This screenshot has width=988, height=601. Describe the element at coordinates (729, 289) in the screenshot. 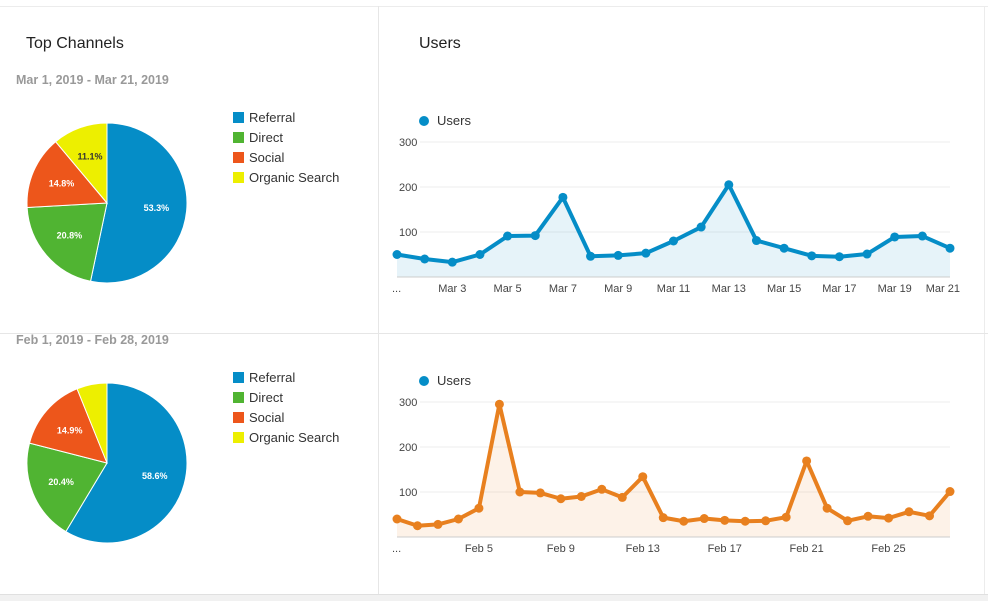

I see `x-tick-label: Mar 13` at that location.